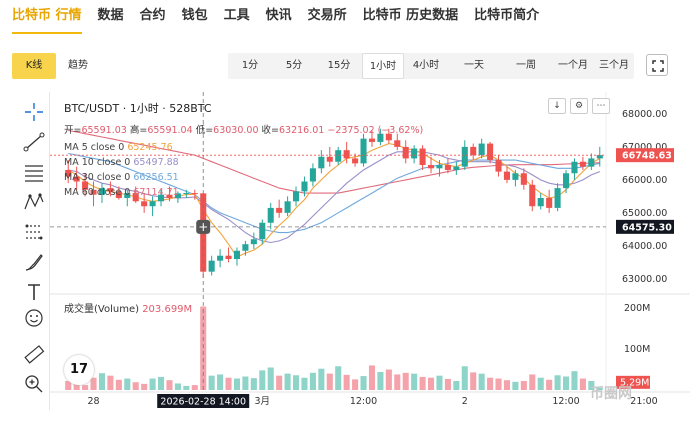  Describe the element at coordinates (78, 65) in the screenshot. I see `trend-button: 趋势` at that location.